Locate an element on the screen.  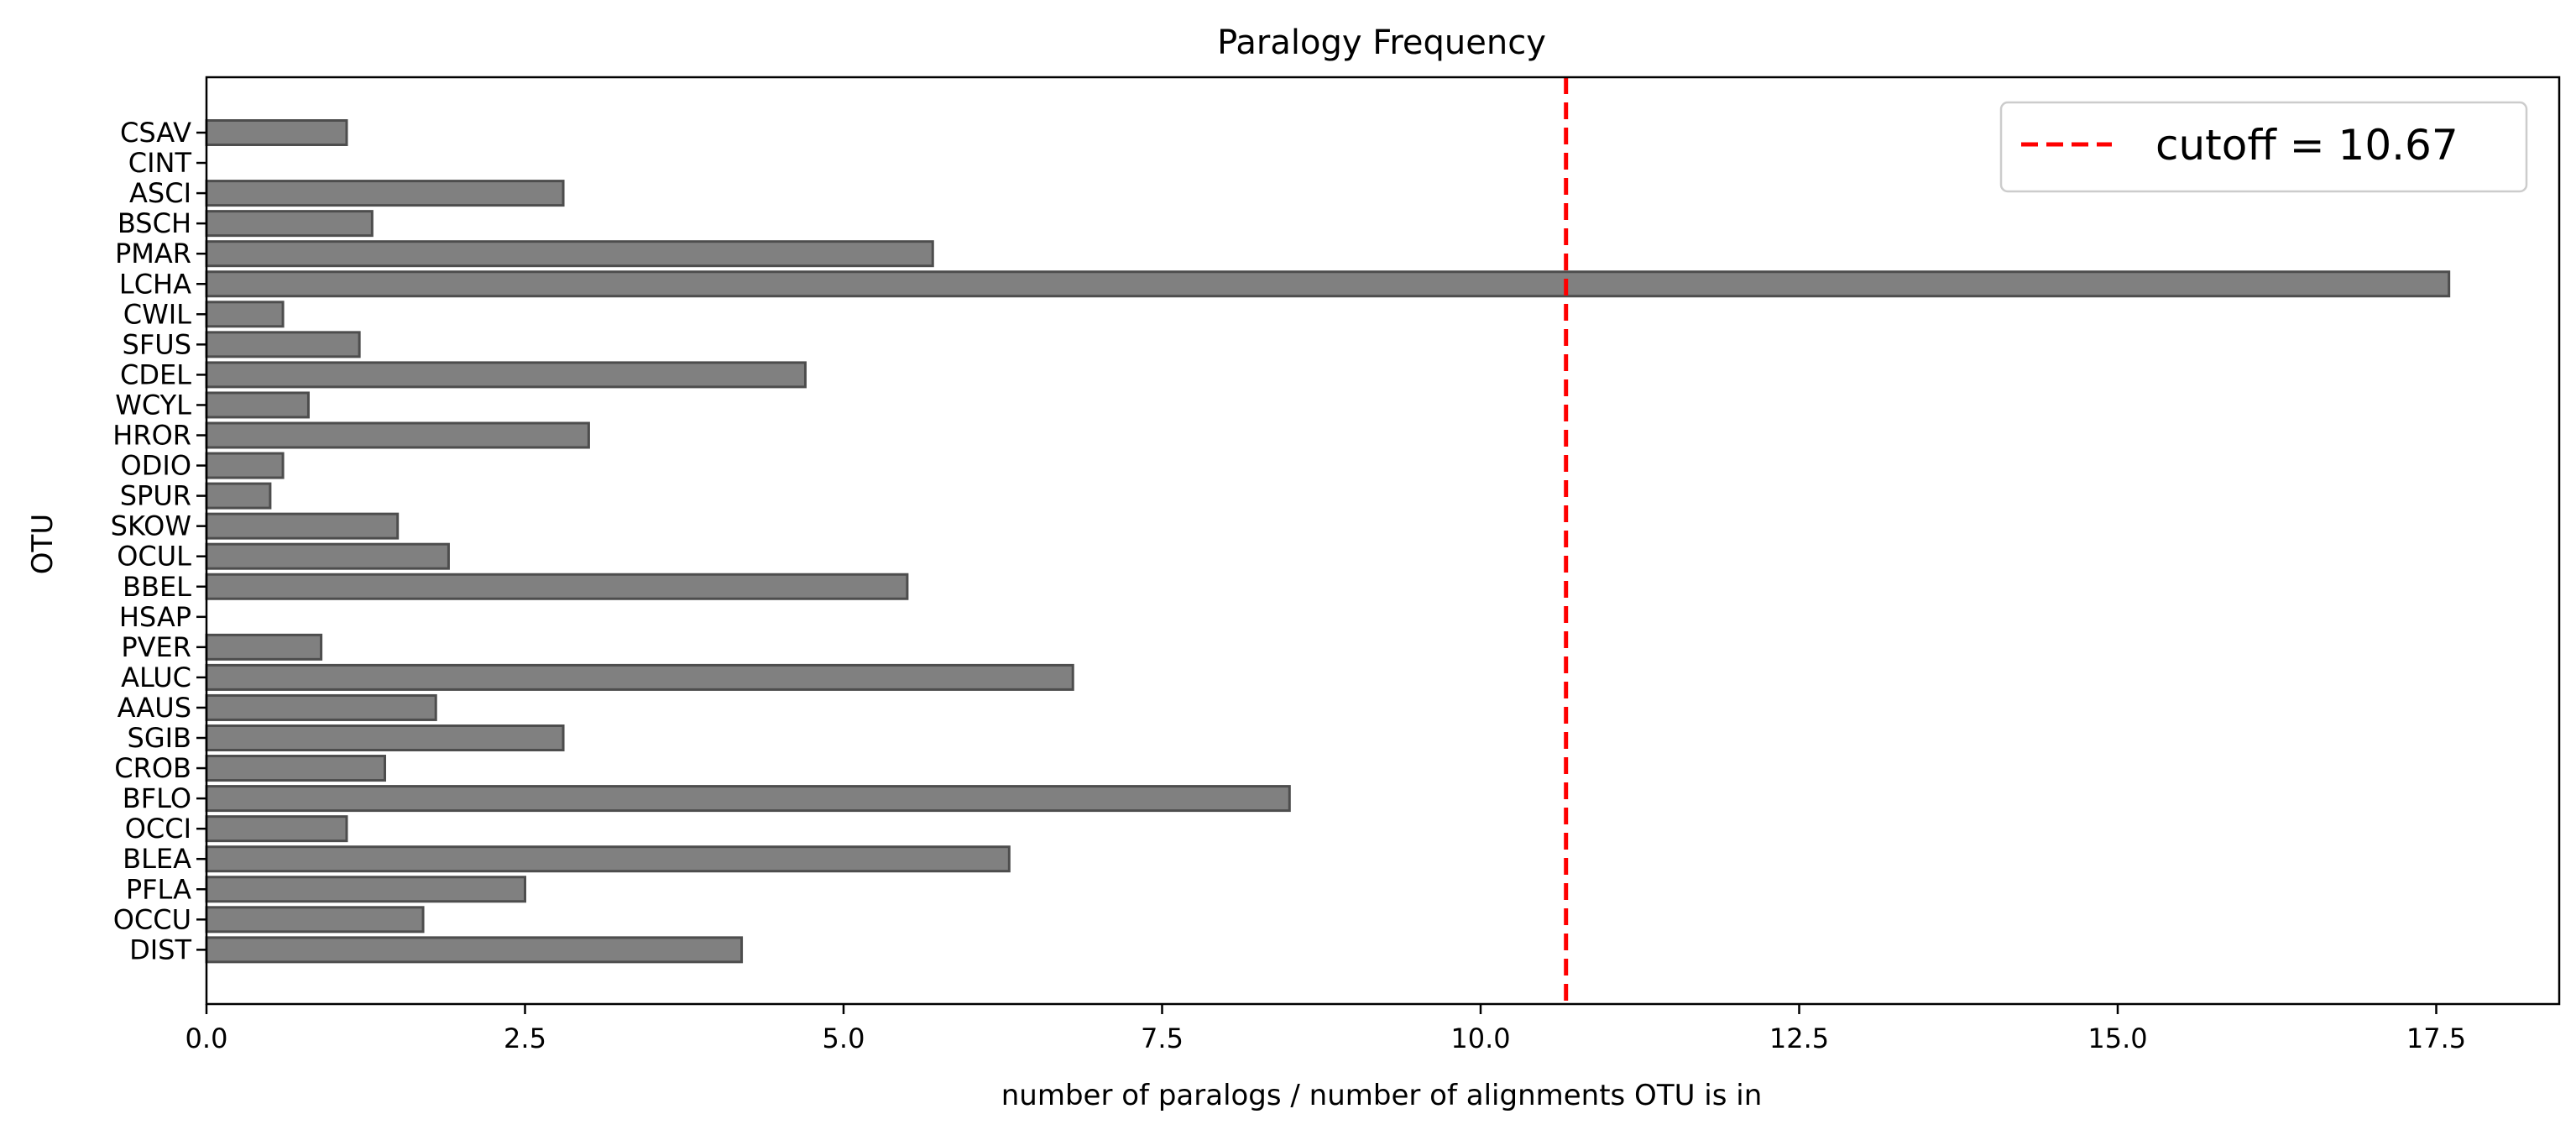
bar-pfla is located at coordinates (365, 890).